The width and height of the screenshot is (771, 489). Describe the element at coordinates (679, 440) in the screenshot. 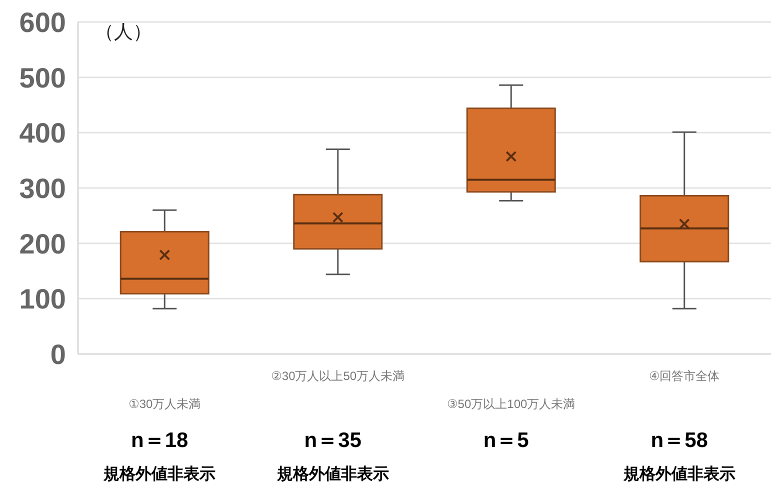

I see `text: n＝58` at that location.